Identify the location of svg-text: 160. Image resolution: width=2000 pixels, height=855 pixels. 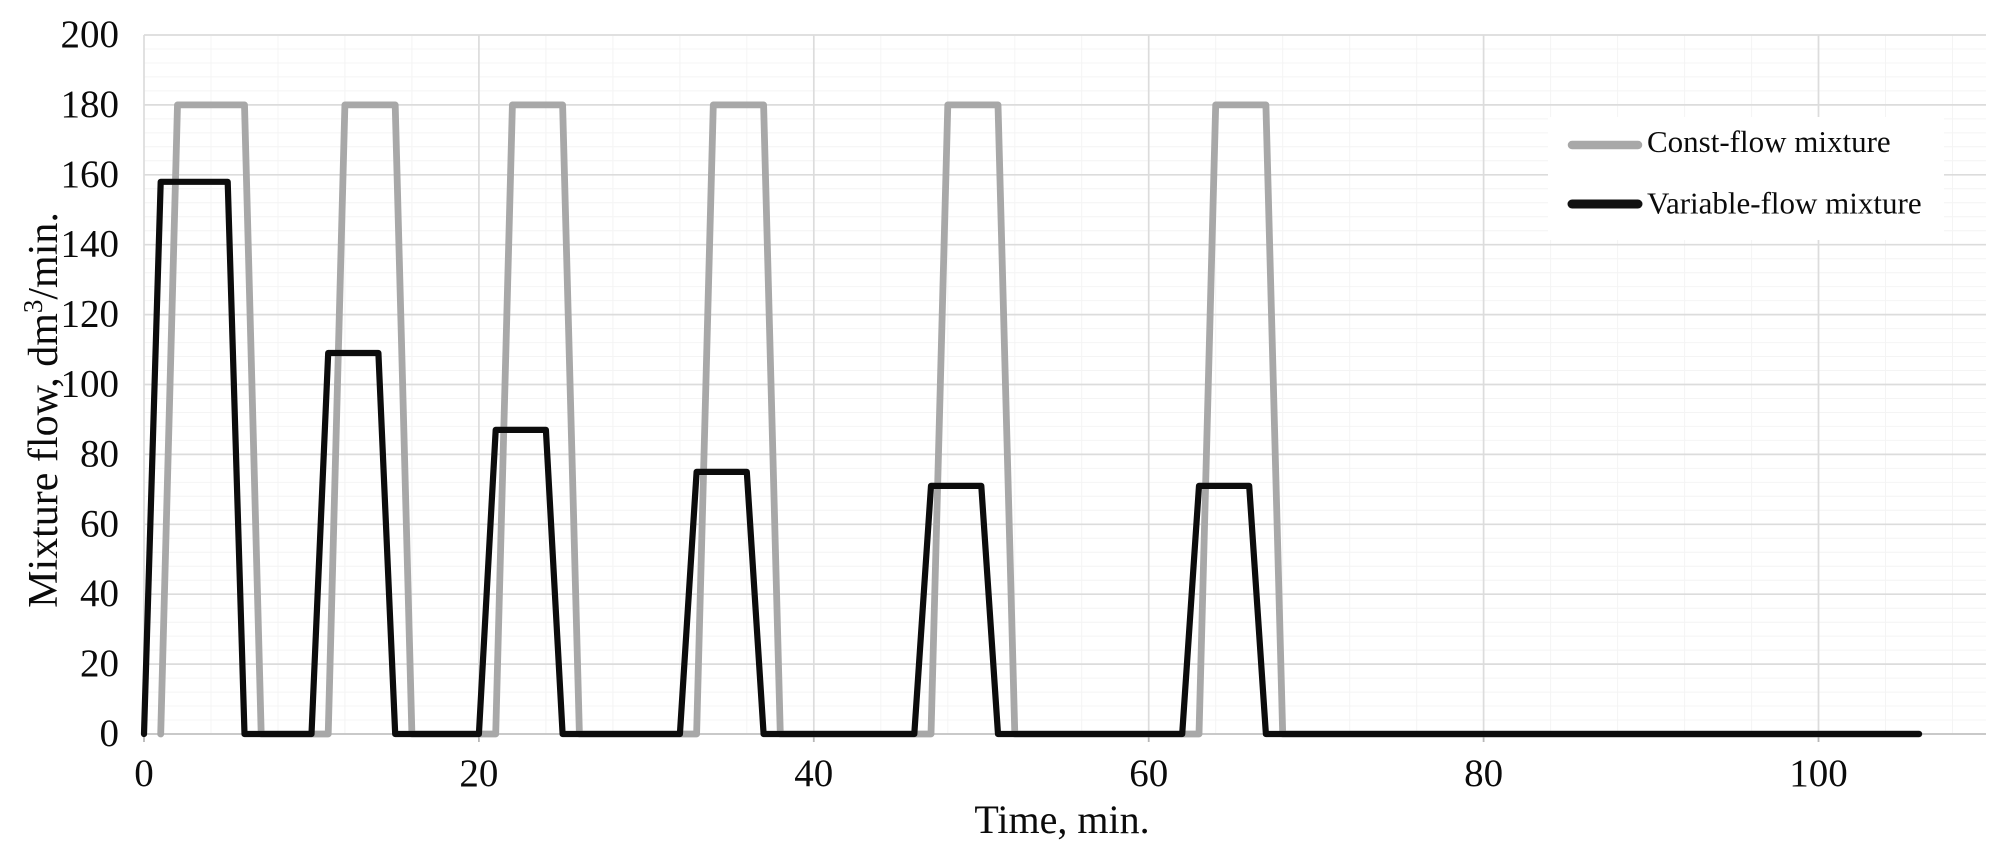
(90, 174).